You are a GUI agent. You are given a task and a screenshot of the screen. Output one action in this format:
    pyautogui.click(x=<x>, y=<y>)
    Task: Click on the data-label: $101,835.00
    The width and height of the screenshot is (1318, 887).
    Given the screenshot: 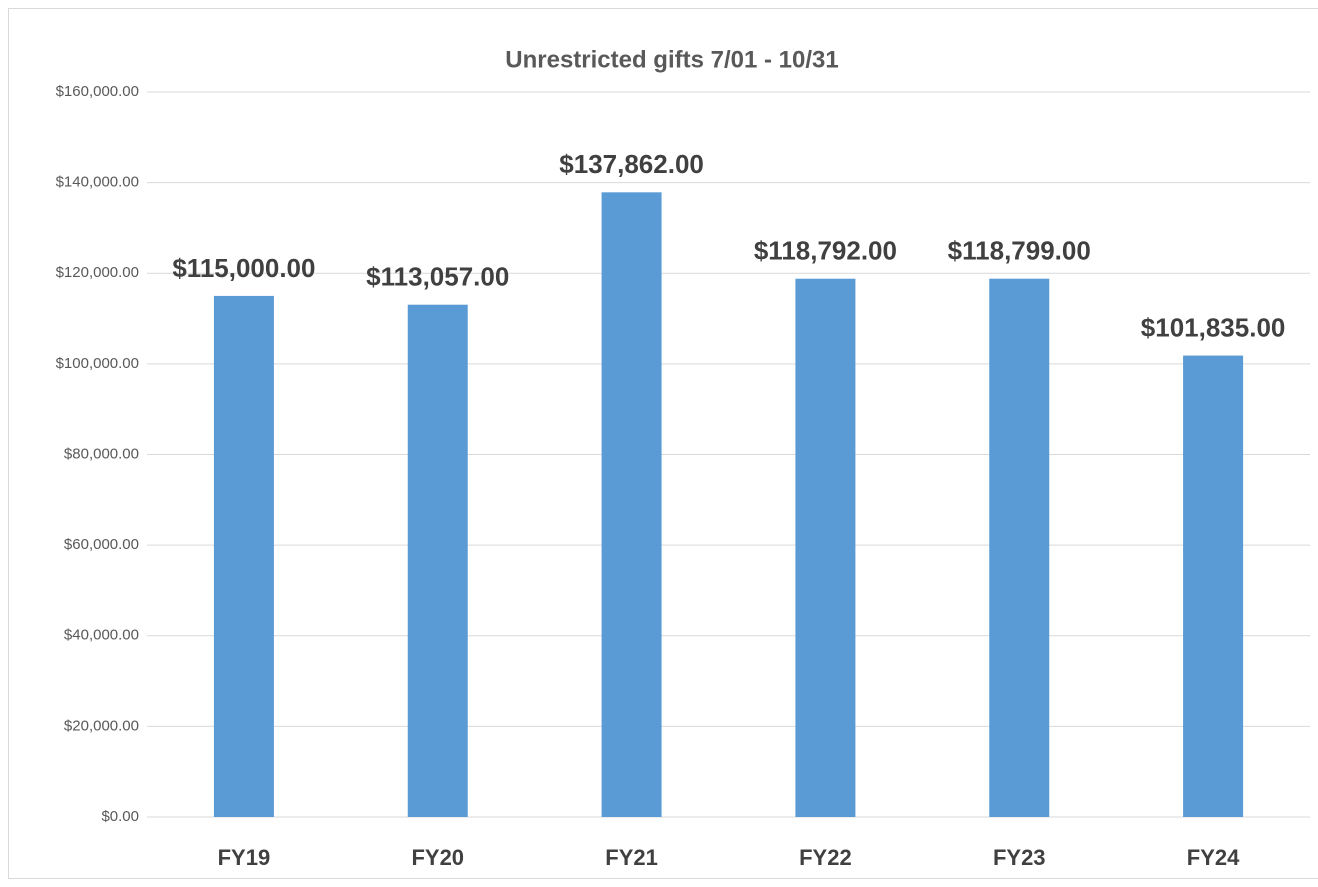 What is the action you would take?
    pyautogui.click(x=1213, y=327)
    